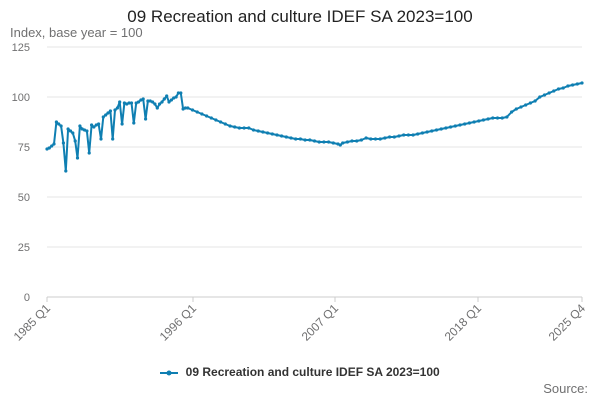 This screenshot has height=400, width=600. What do you see at coordinates (76, 32) in the screenshot?
I see `y-axis-label: Index, base year = 100` at bounding box center [76, 32].